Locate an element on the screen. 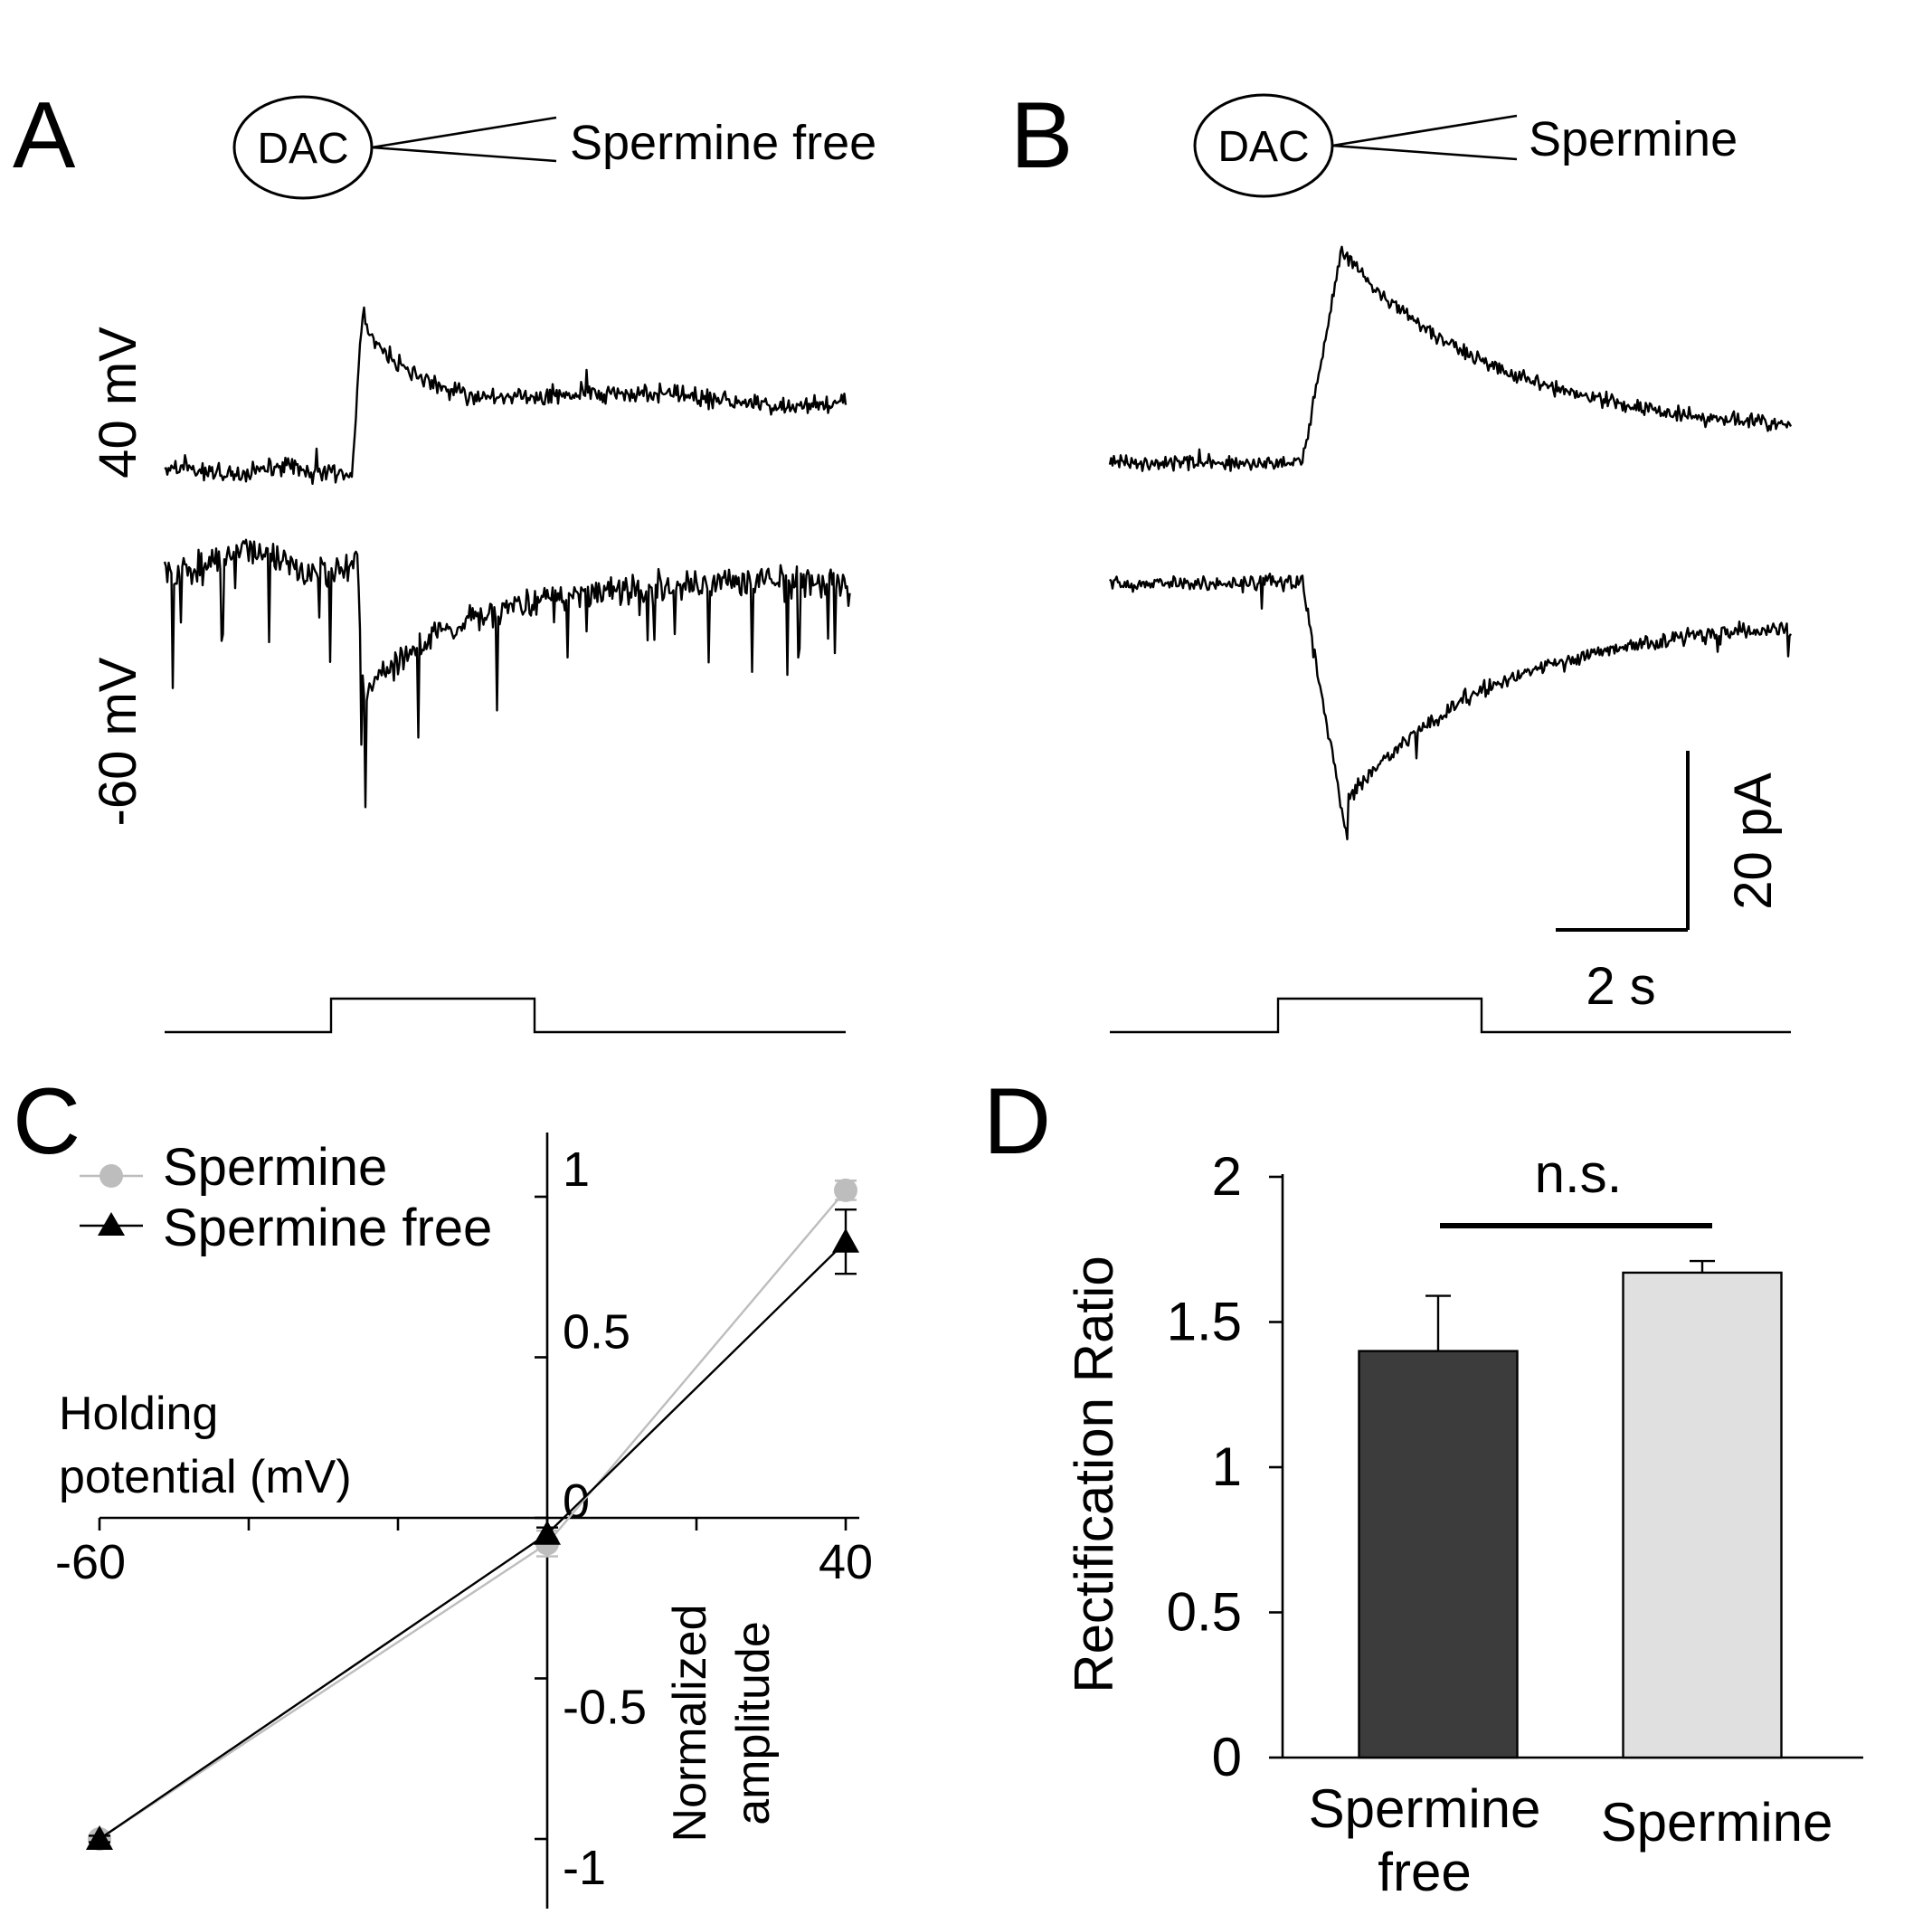  stimulus-step-a is located at coordinates (505, 1016).